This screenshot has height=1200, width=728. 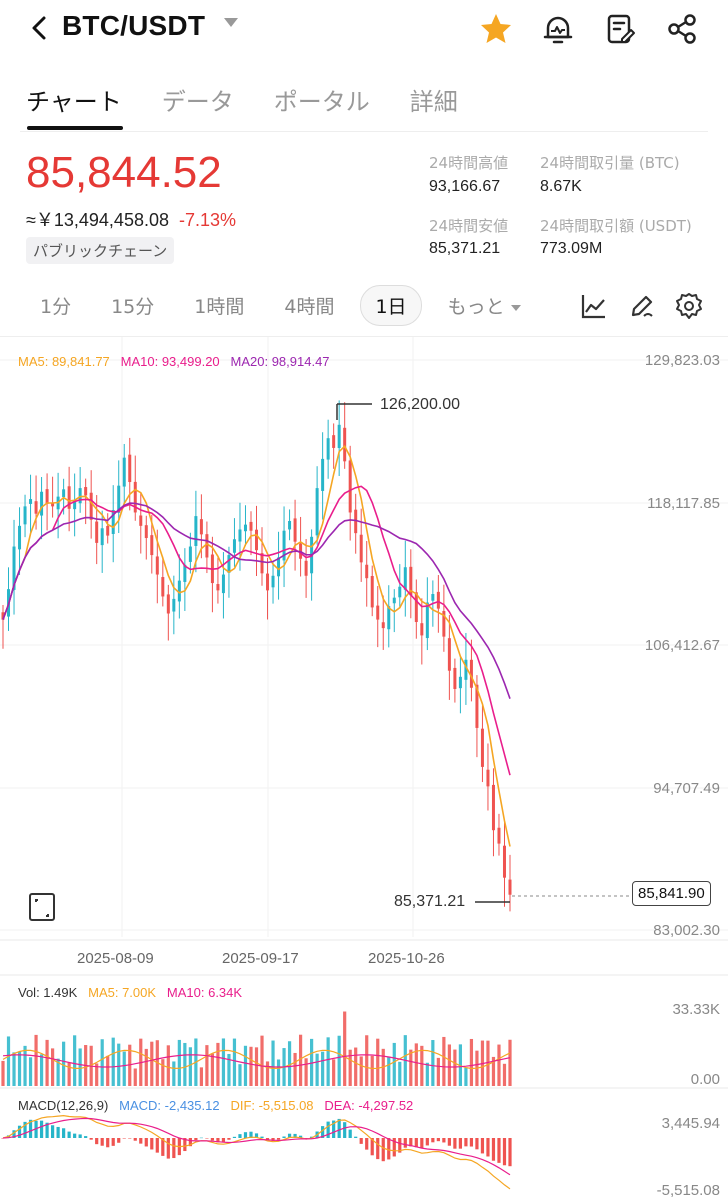 What do you see at coordinates (309, 307) in the screenshot?
I see `interval-4h: 4時間` at bounding box center [309, 307].